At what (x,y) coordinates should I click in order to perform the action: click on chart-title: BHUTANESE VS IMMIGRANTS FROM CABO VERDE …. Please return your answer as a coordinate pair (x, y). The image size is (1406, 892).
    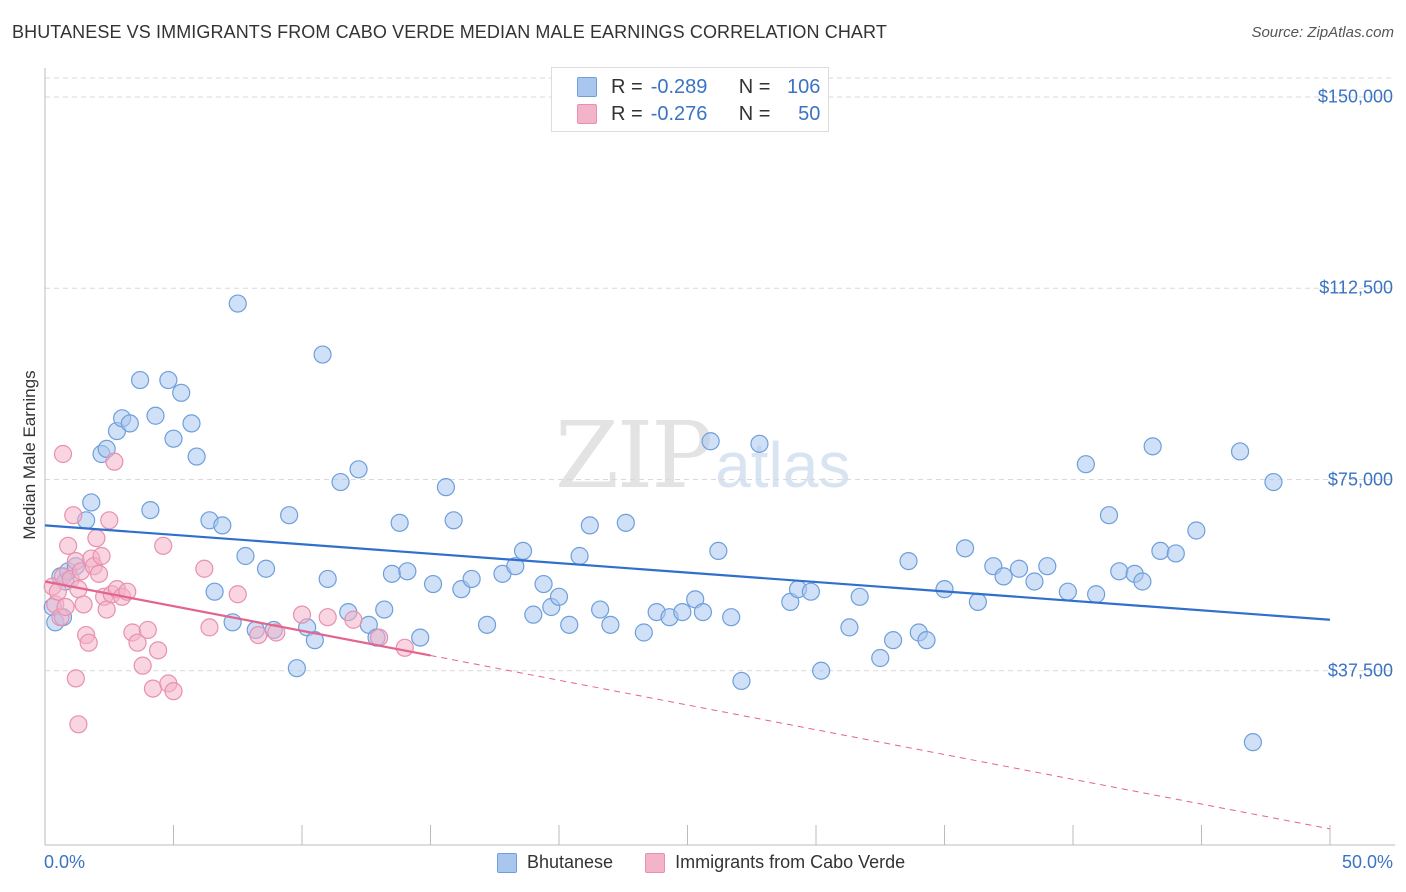
    Looking at the image, I should click on (449, 32).